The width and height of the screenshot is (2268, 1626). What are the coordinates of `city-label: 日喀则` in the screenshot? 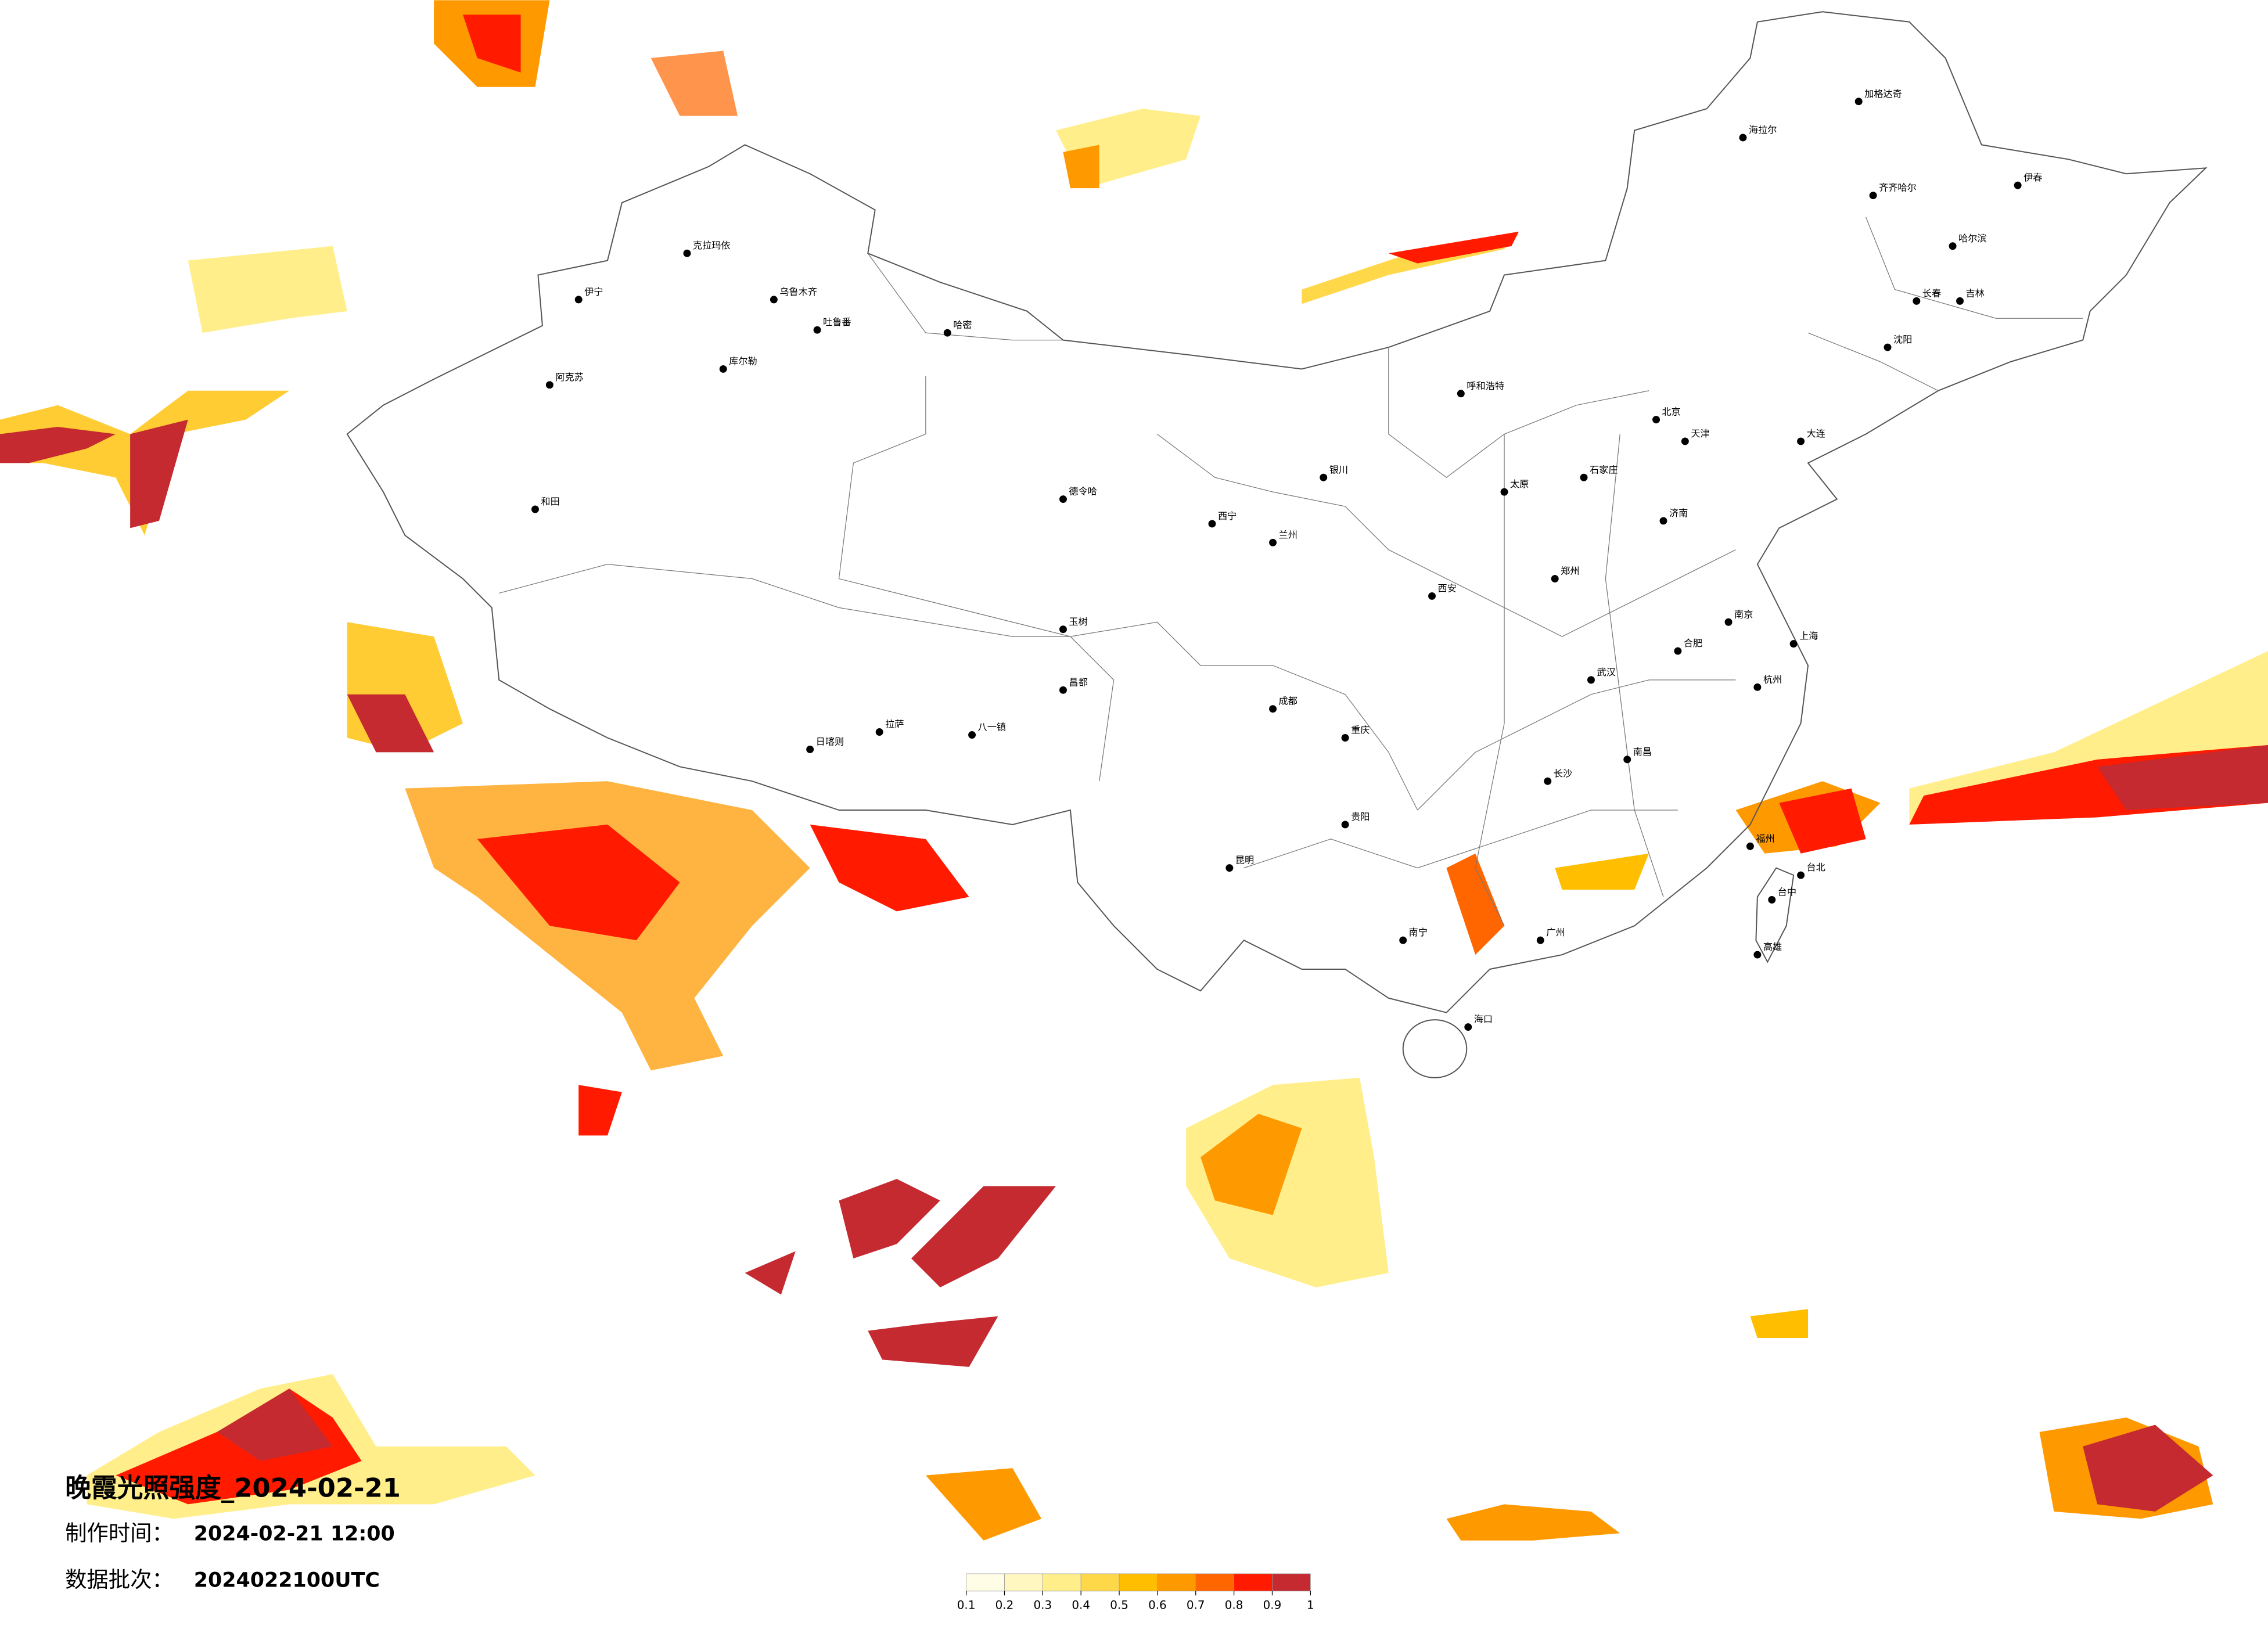 It's located at (830, 742).